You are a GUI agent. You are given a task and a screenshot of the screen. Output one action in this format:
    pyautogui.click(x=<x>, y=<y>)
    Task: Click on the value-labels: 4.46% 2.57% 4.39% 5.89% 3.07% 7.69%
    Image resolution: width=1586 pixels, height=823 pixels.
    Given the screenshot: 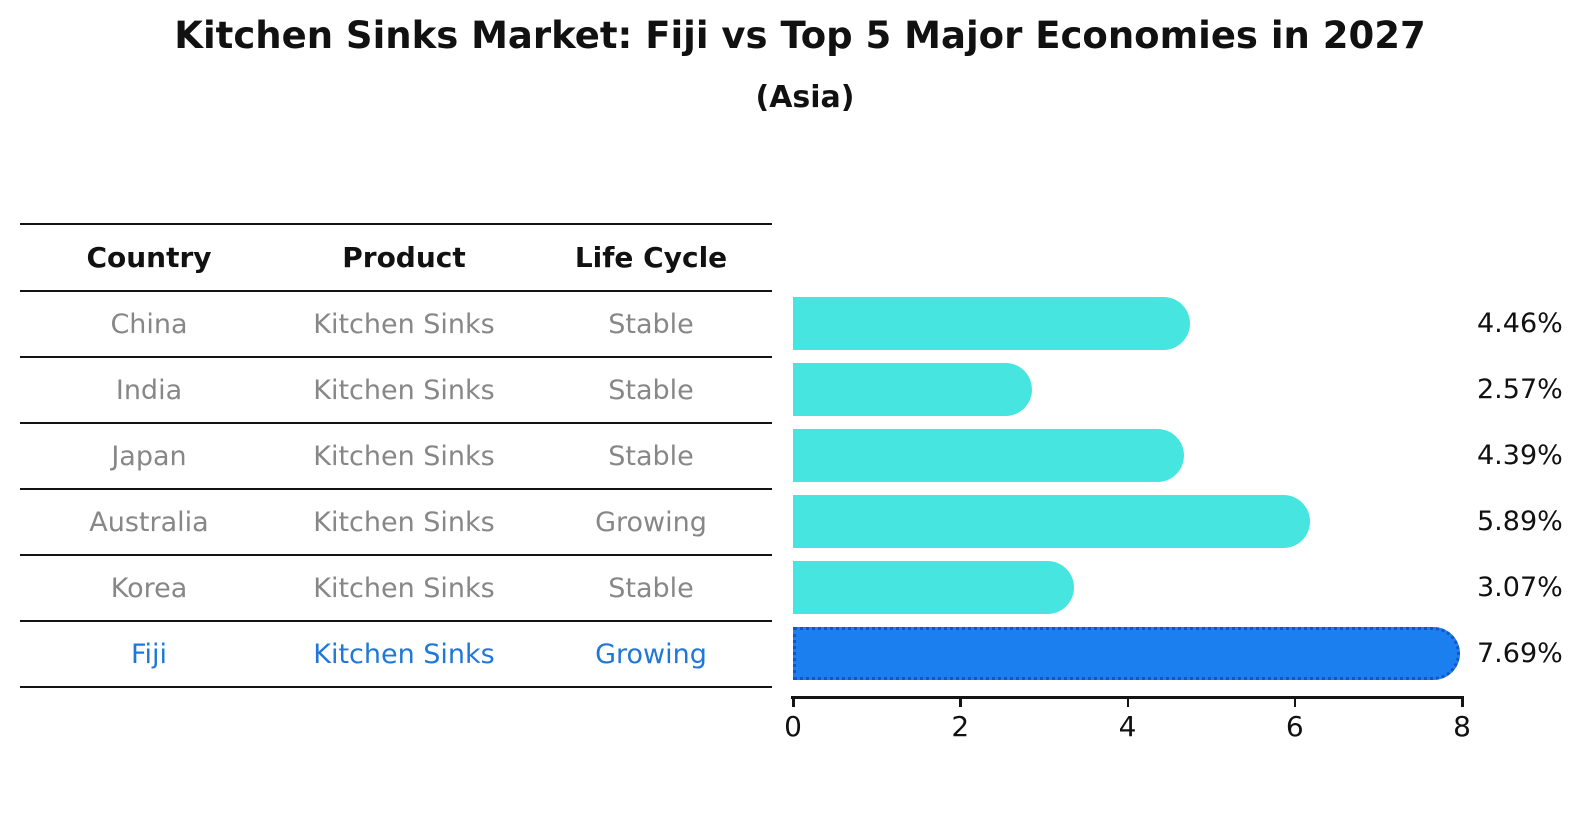 What is the action you would take?
    pyautogui.click(x=1529, y=488)
    